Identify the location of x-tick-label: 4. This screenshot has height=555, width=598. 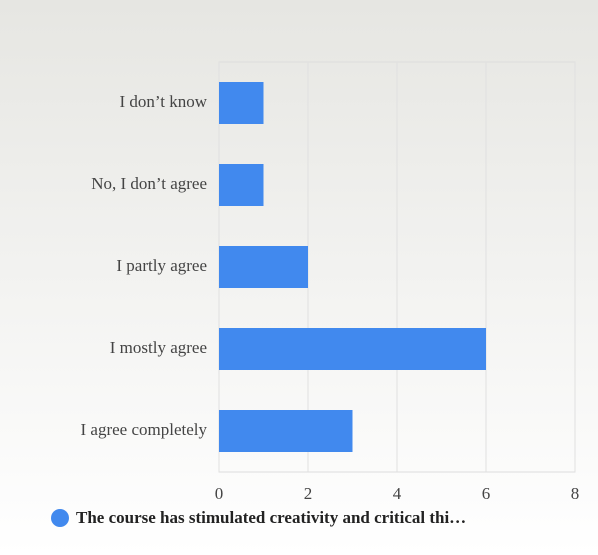
(397, 493).